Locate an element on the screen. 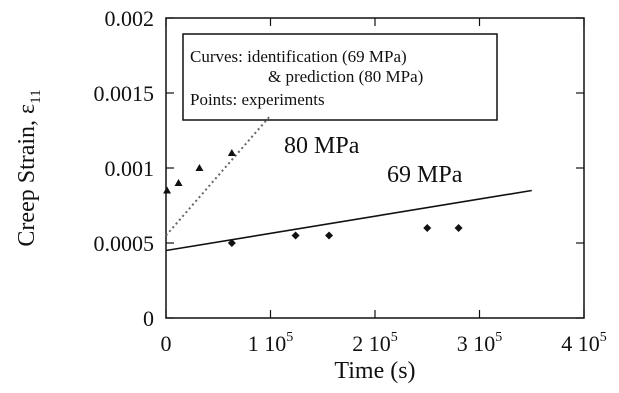 The width and height of the screenshot is (619, 393). x-axis-label: Time (s) is located at coordinates (374, 371).